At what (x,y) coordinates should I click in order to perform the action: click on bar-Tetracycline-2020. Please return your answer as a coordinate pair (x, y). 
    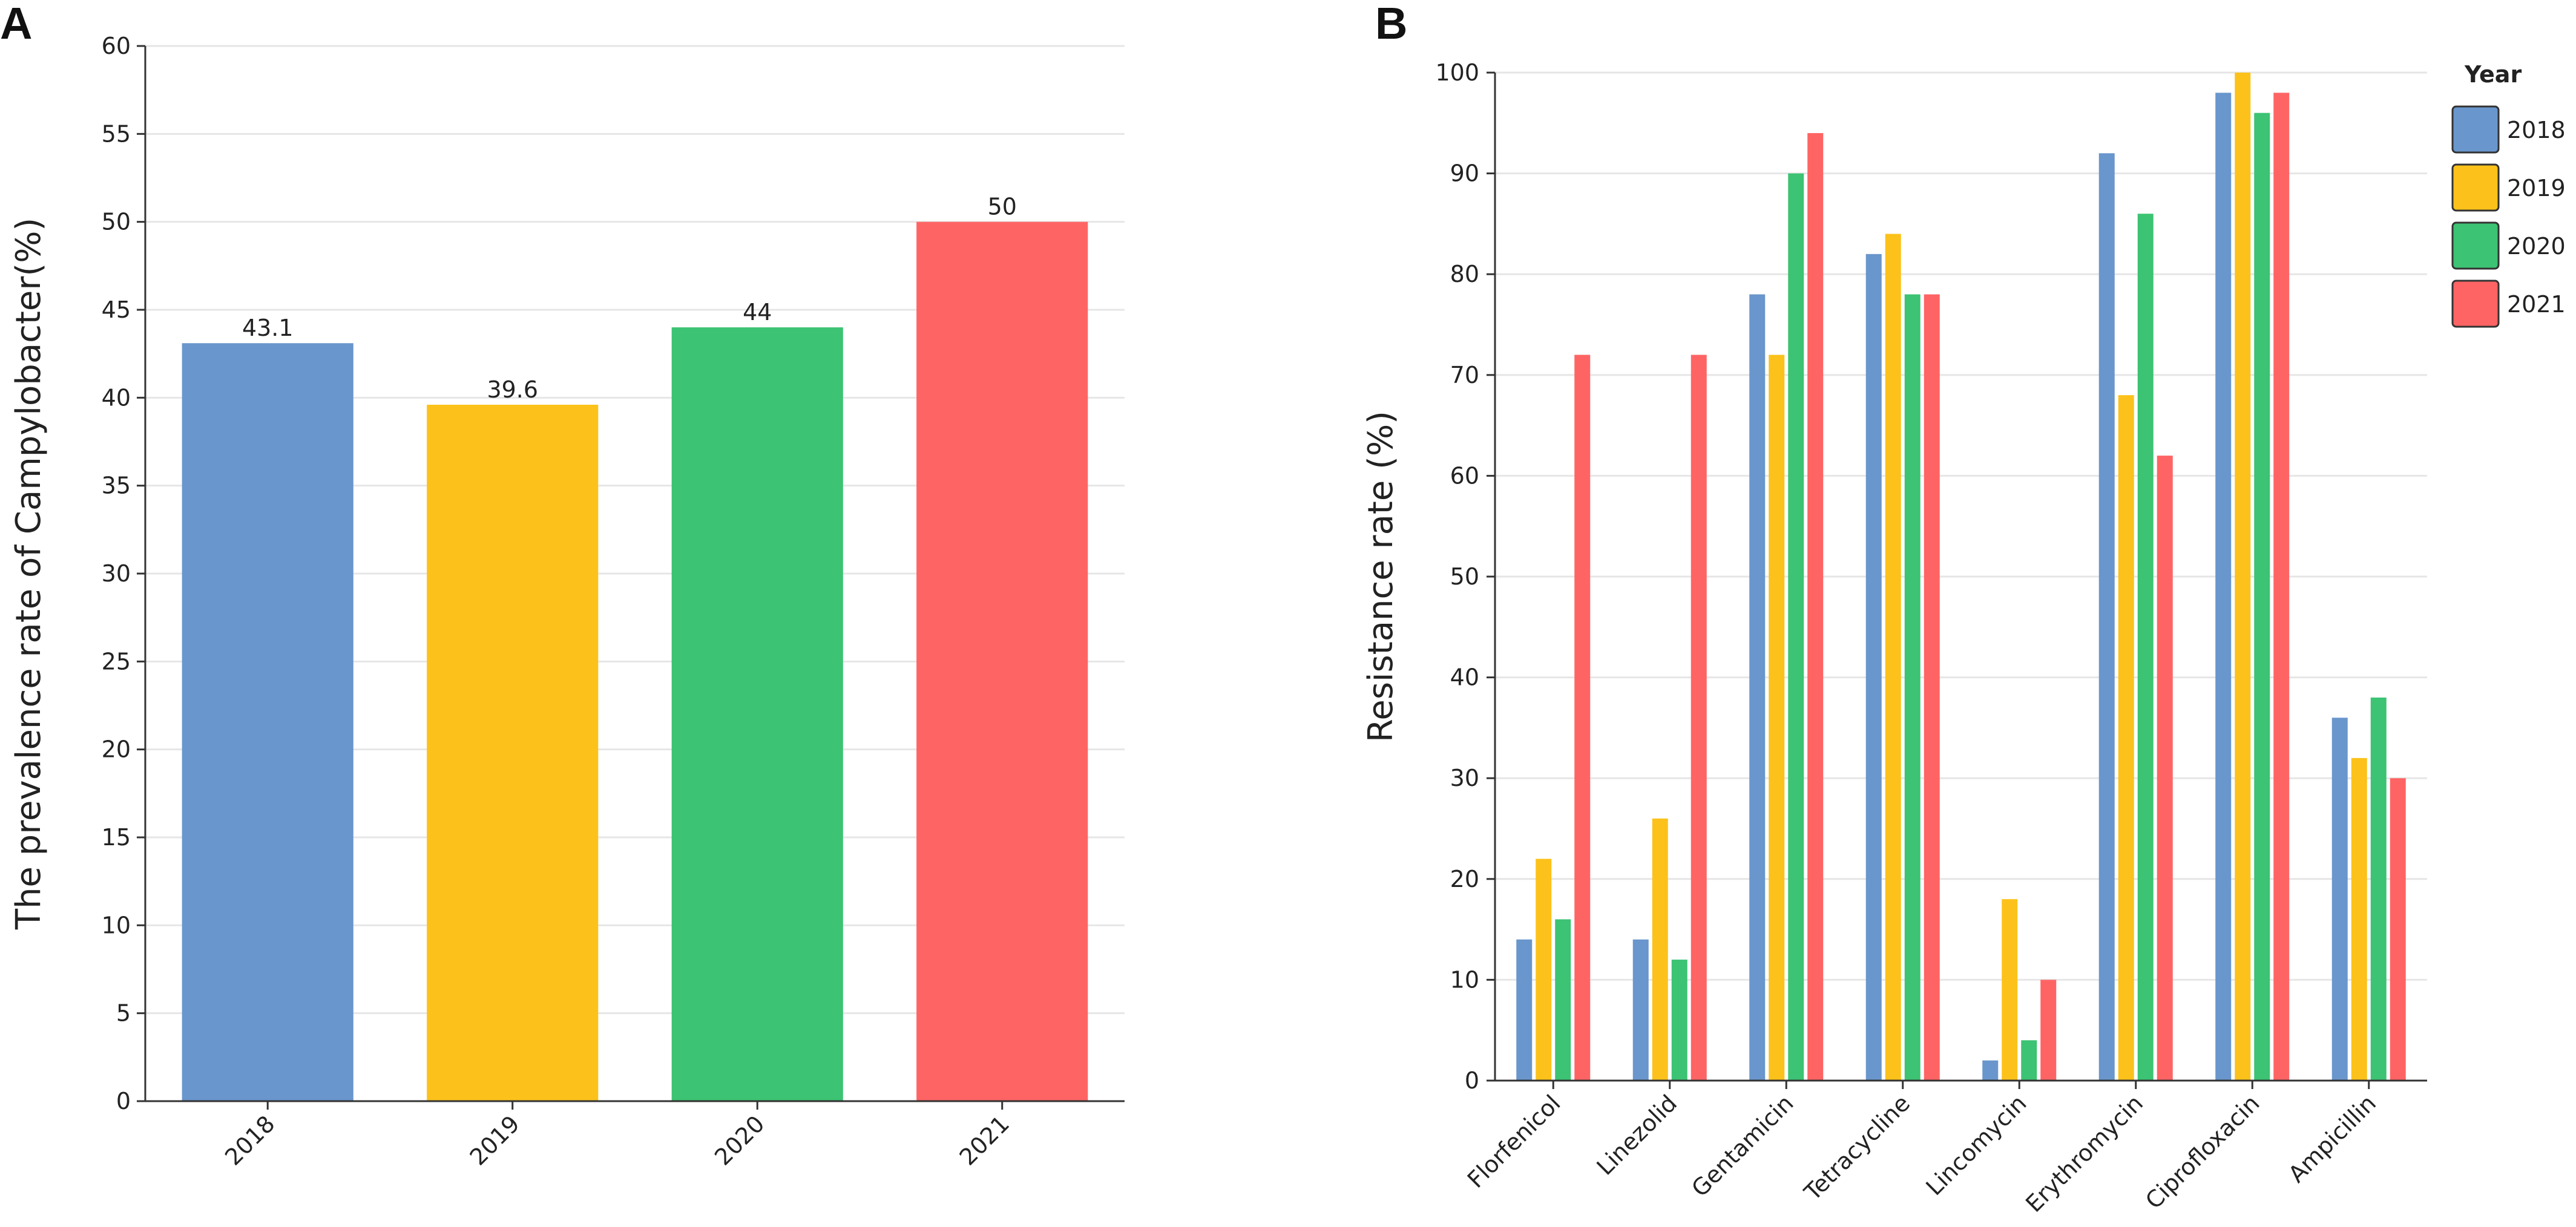
    Looking at the image, I should click on (1912, 688).